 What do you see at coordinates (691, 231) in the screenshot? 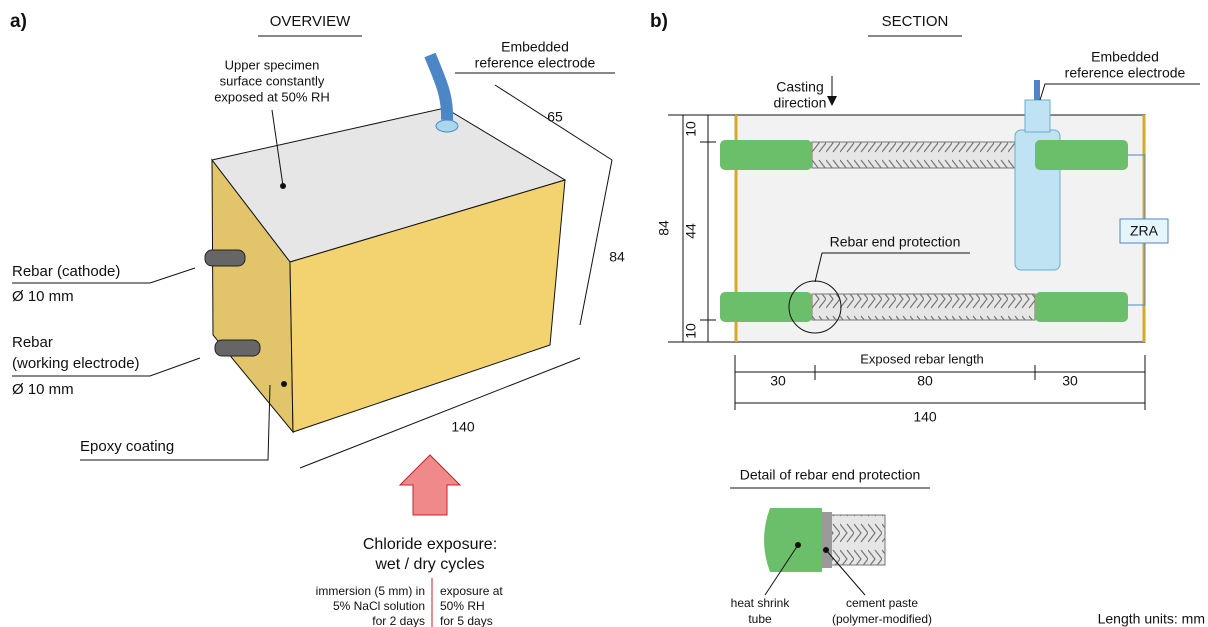
I see `dimension: 44` at bounding box center [691, 231].